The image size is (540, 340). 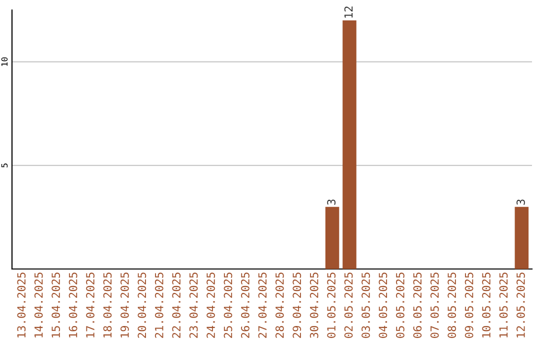 I want to click on x-tick-label: 11.05.2025, so click(x=503, y=305).